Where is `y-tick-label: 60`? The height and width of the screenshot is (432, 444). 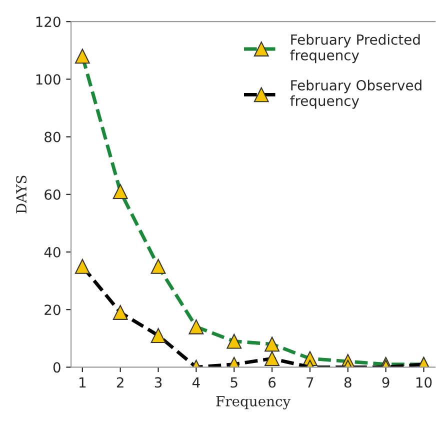 y-tick-label: 60 is located at coordinates (52, 194).